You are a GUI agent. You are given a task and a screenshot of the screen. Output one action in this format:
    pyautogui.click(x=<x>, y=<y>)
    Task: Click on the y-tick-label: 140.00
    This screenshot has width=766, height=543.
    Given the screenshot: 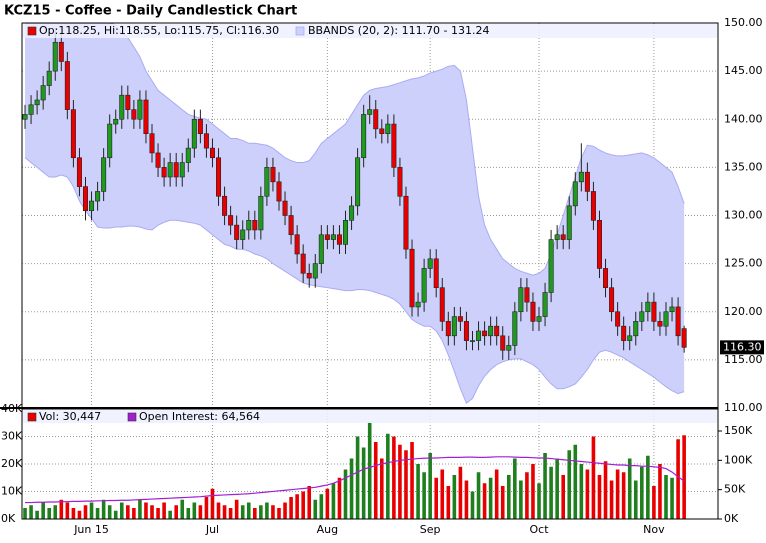 What is the action you would take?
    pyautogui.click(x=743, y=118)
    